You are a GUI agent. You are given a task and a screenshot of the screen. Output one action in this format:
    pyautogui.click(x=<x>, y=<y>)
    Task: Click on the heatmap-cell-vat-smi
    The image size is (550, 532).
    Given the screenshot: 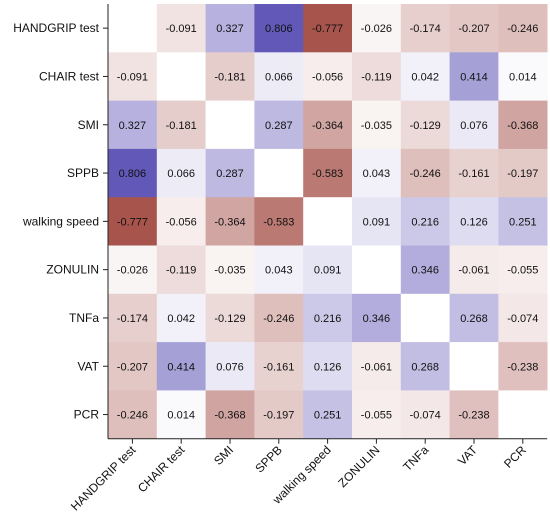 What is the action you would take?
    pyautogui.click(x=230, y=366)
    